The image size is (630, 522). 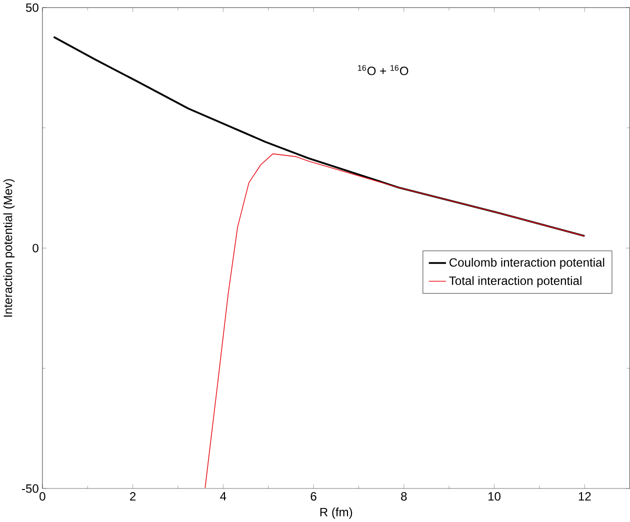 What do you see at coordinates (494, 496) in the screenshot?
I see `x-tick-label: 10` at bounding box center [494, 496].